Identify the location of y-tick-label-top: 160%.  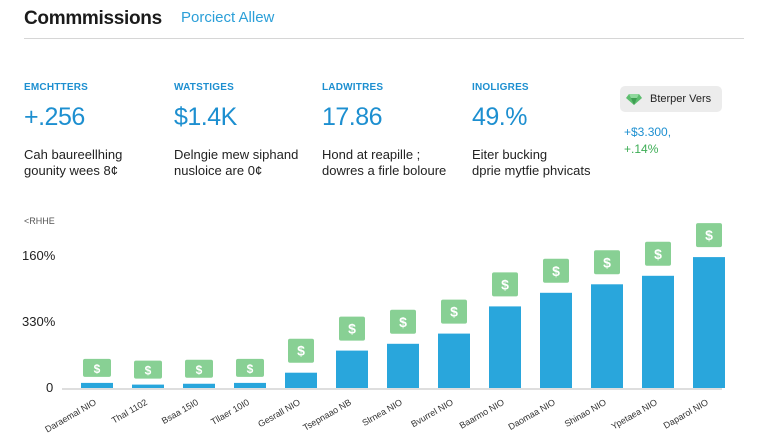
(39, 255).